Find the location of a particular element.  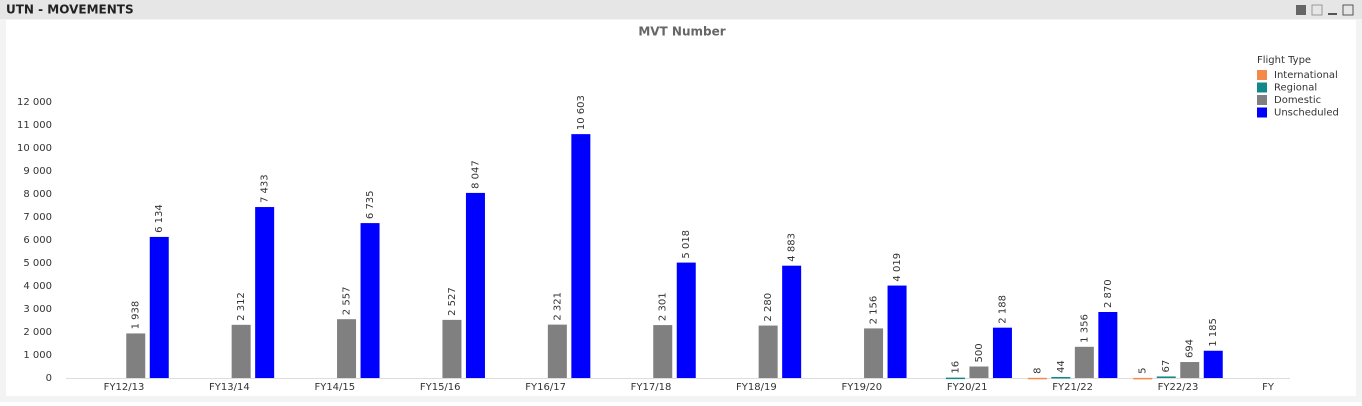

window-title: UTN - MOVEMENTS is located at coordinates (70, 10).